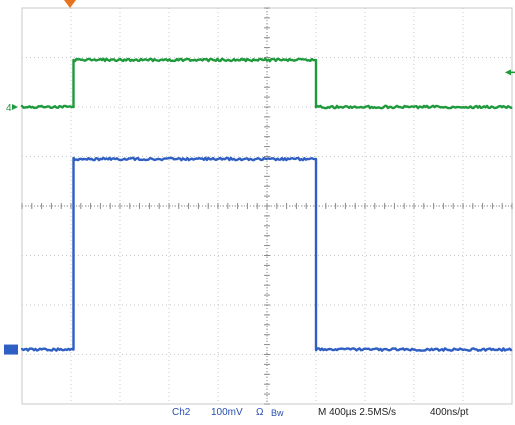  Describe the element at coordinates (15, 107) in the screenshot. I see `ch4-ground-marker` at that location.